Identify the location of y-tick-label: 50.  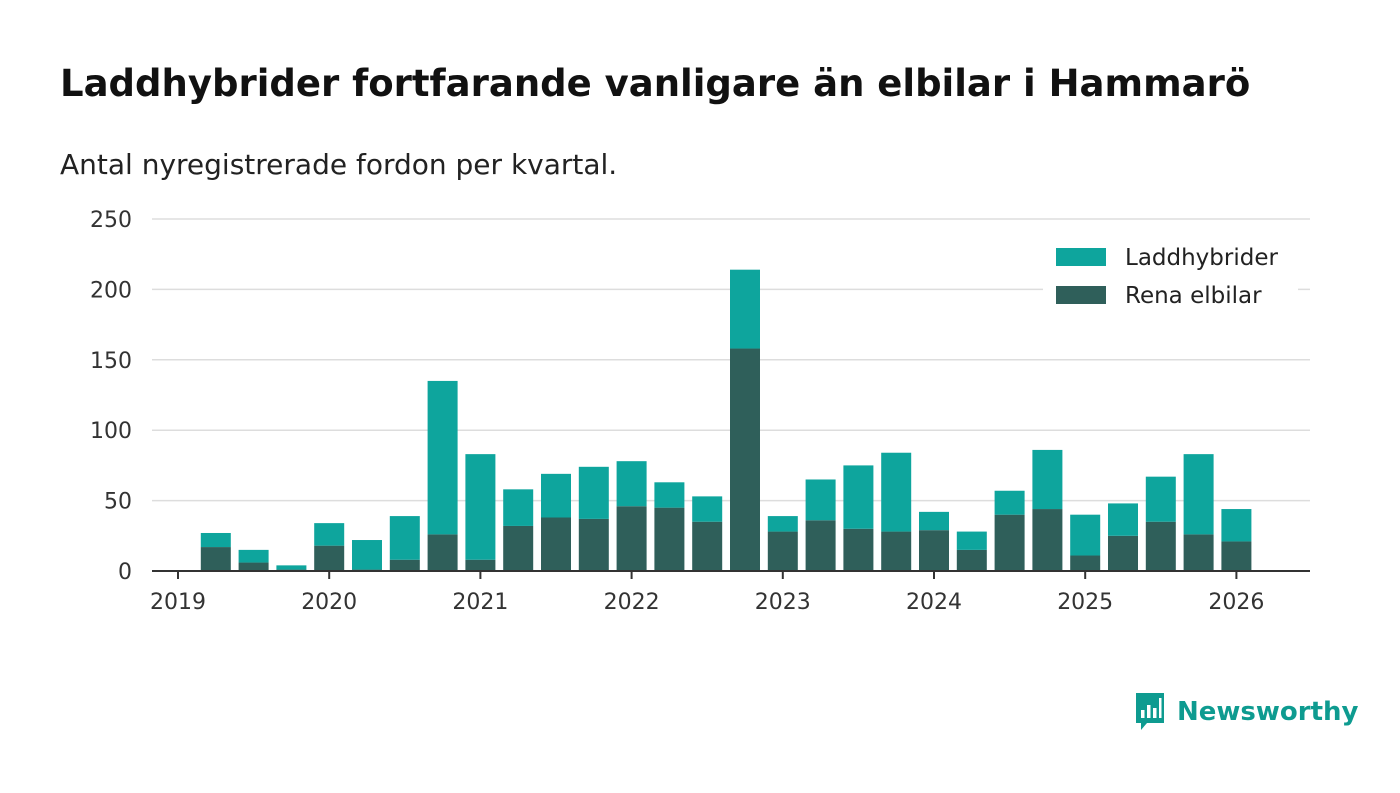
(118, 502).